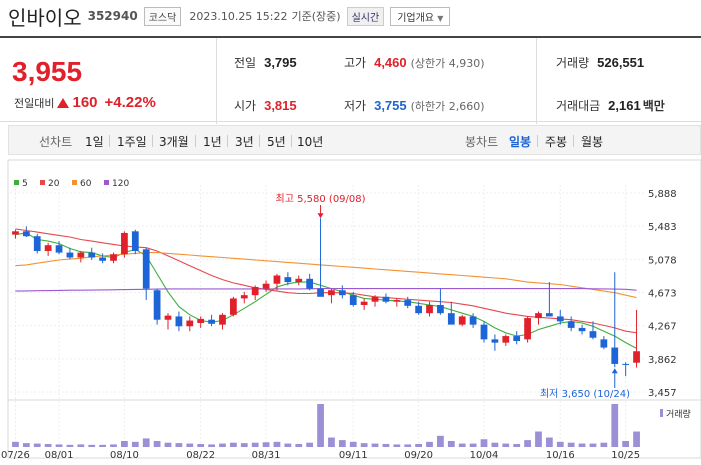 This screenshot has width=701, height=465. I want to click on upper-limit: (상한가 4,930), so click(447, 63).